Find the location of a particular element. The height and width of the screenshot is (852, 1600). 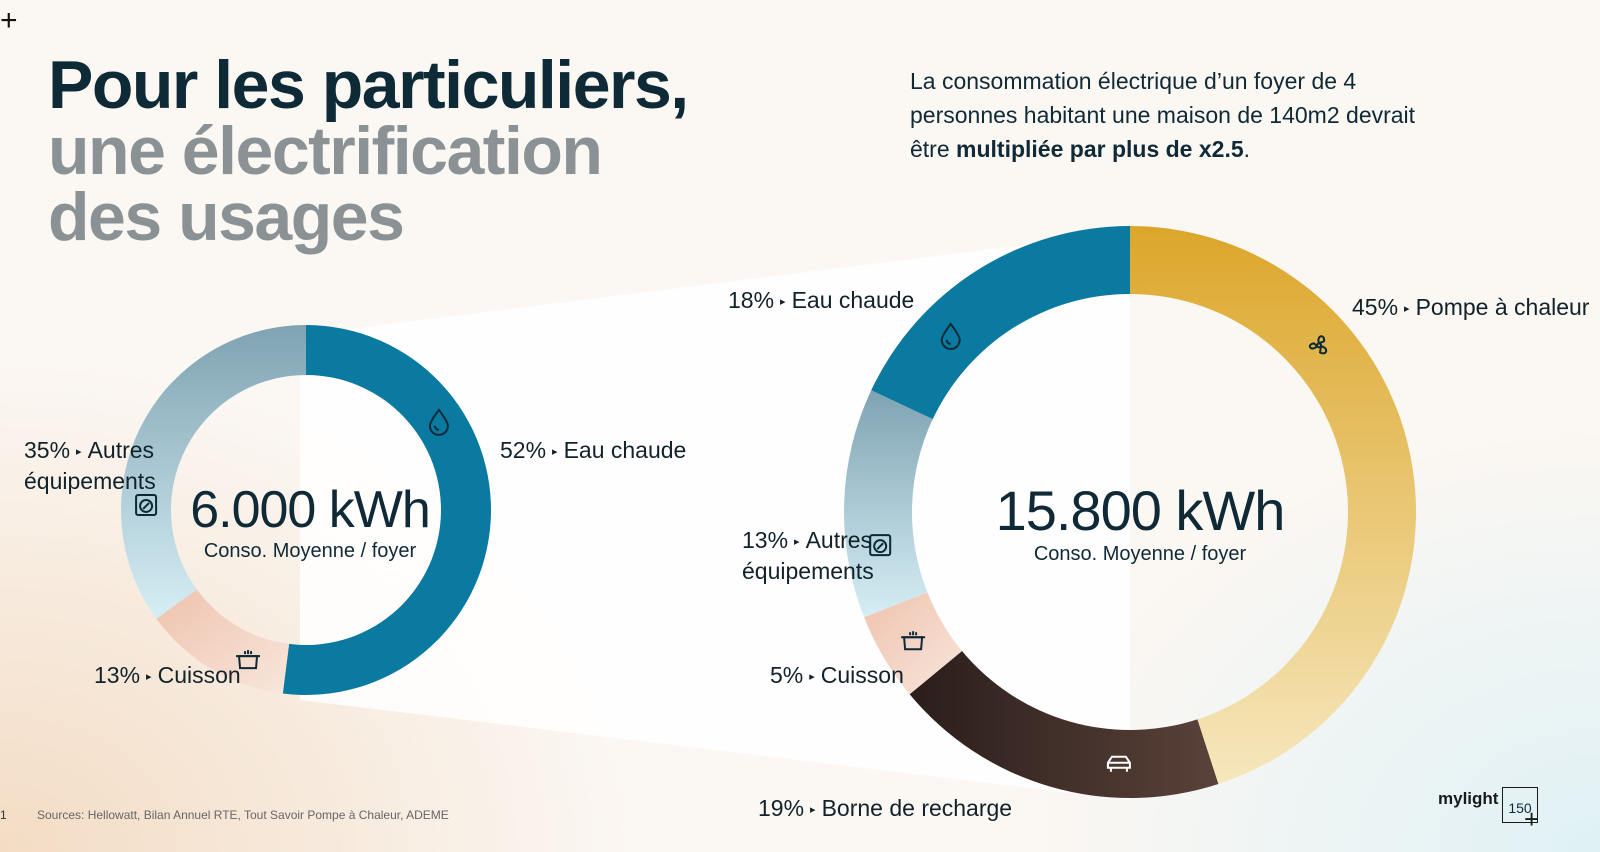

left-center-value: 6.000 kWh Conso. Moyenne / foyer is located at coordinates (310, 521).